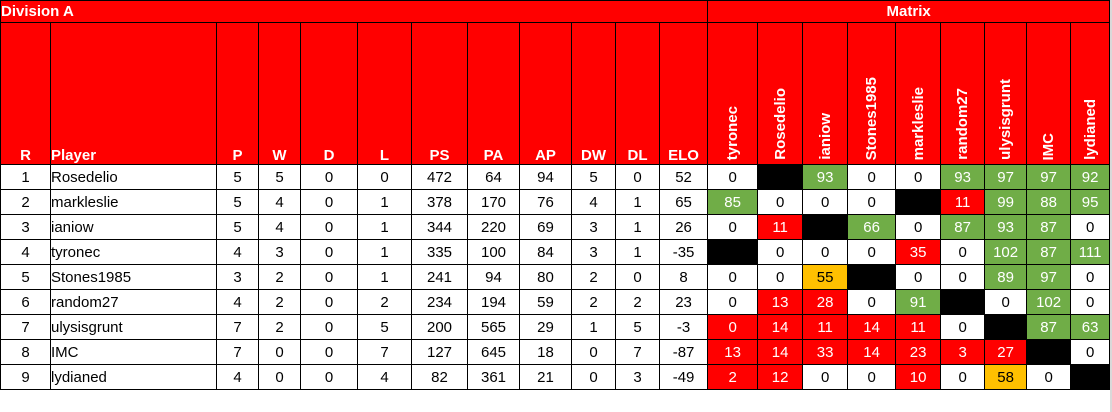 This screenshot has width=1112, height=412. Describe the element at coordinates (279, 377) in the screenshot. I see `stat-cell-w: 0` at that location.